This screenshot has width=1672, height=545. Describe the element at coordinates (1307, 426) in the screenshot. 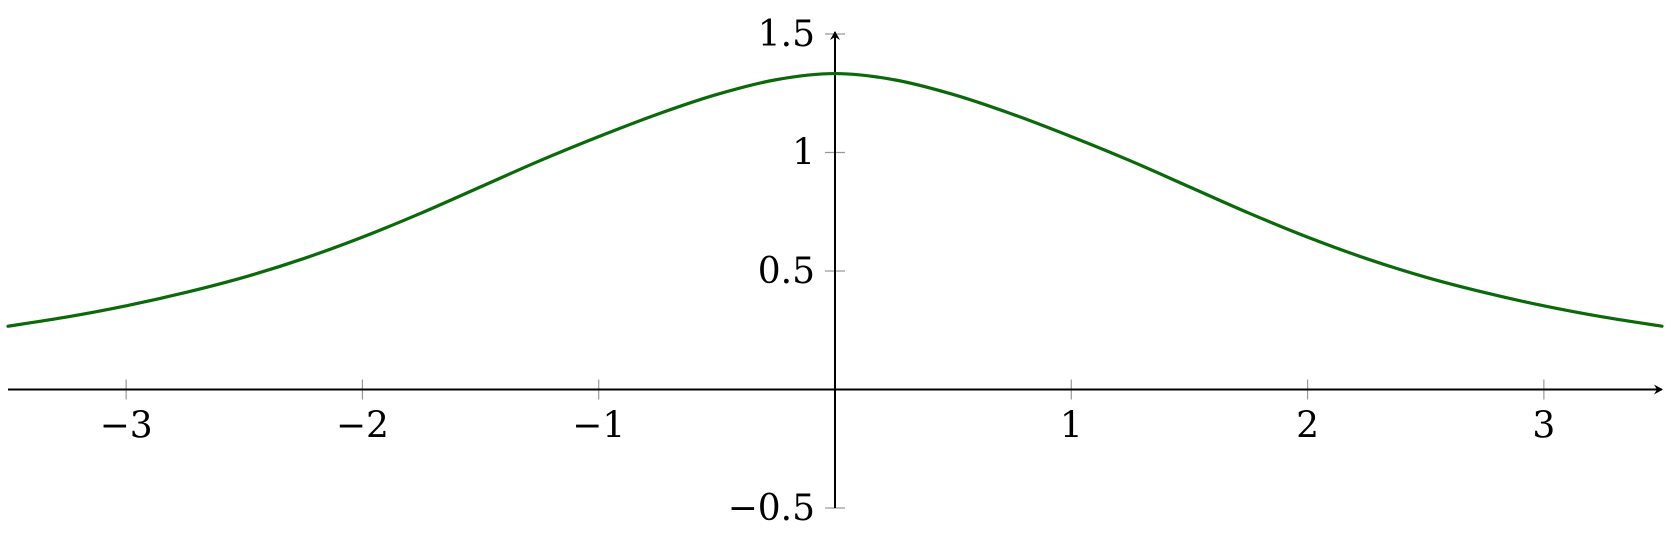

I see `x-tick-label: 2` at that location.